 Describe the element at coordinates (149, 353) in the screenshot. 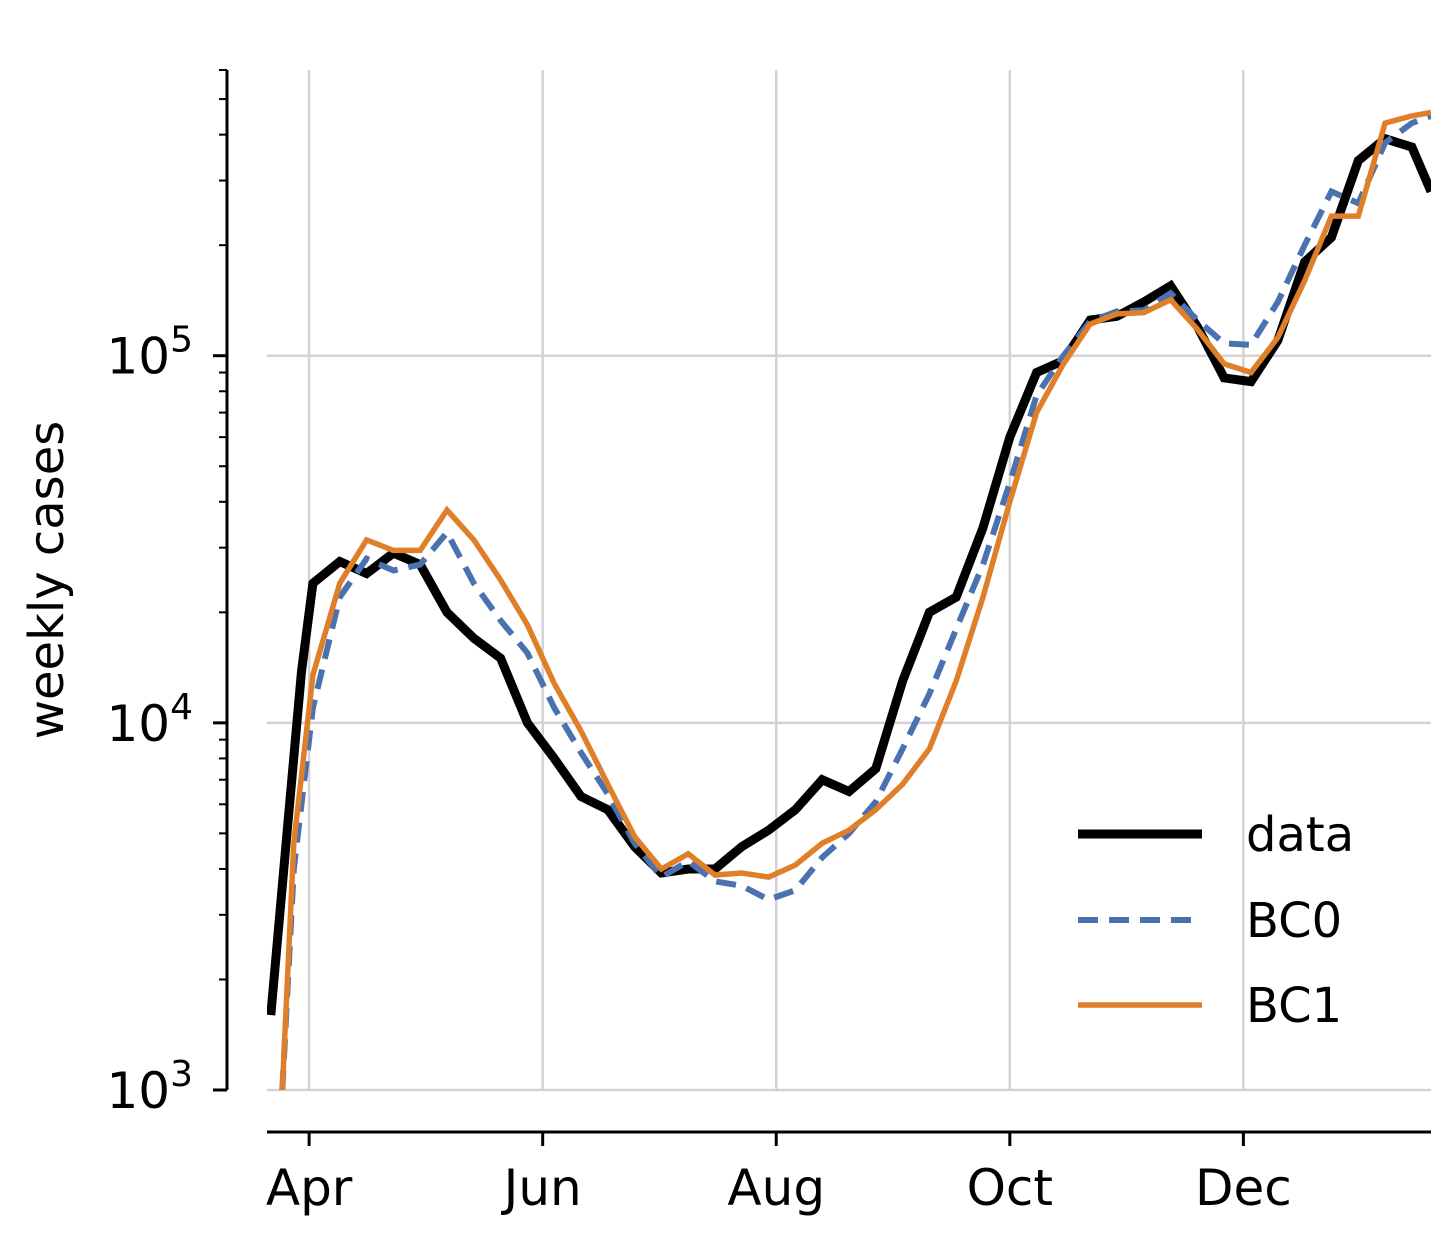

I see `y-tick-label: 10⁵` at that location.